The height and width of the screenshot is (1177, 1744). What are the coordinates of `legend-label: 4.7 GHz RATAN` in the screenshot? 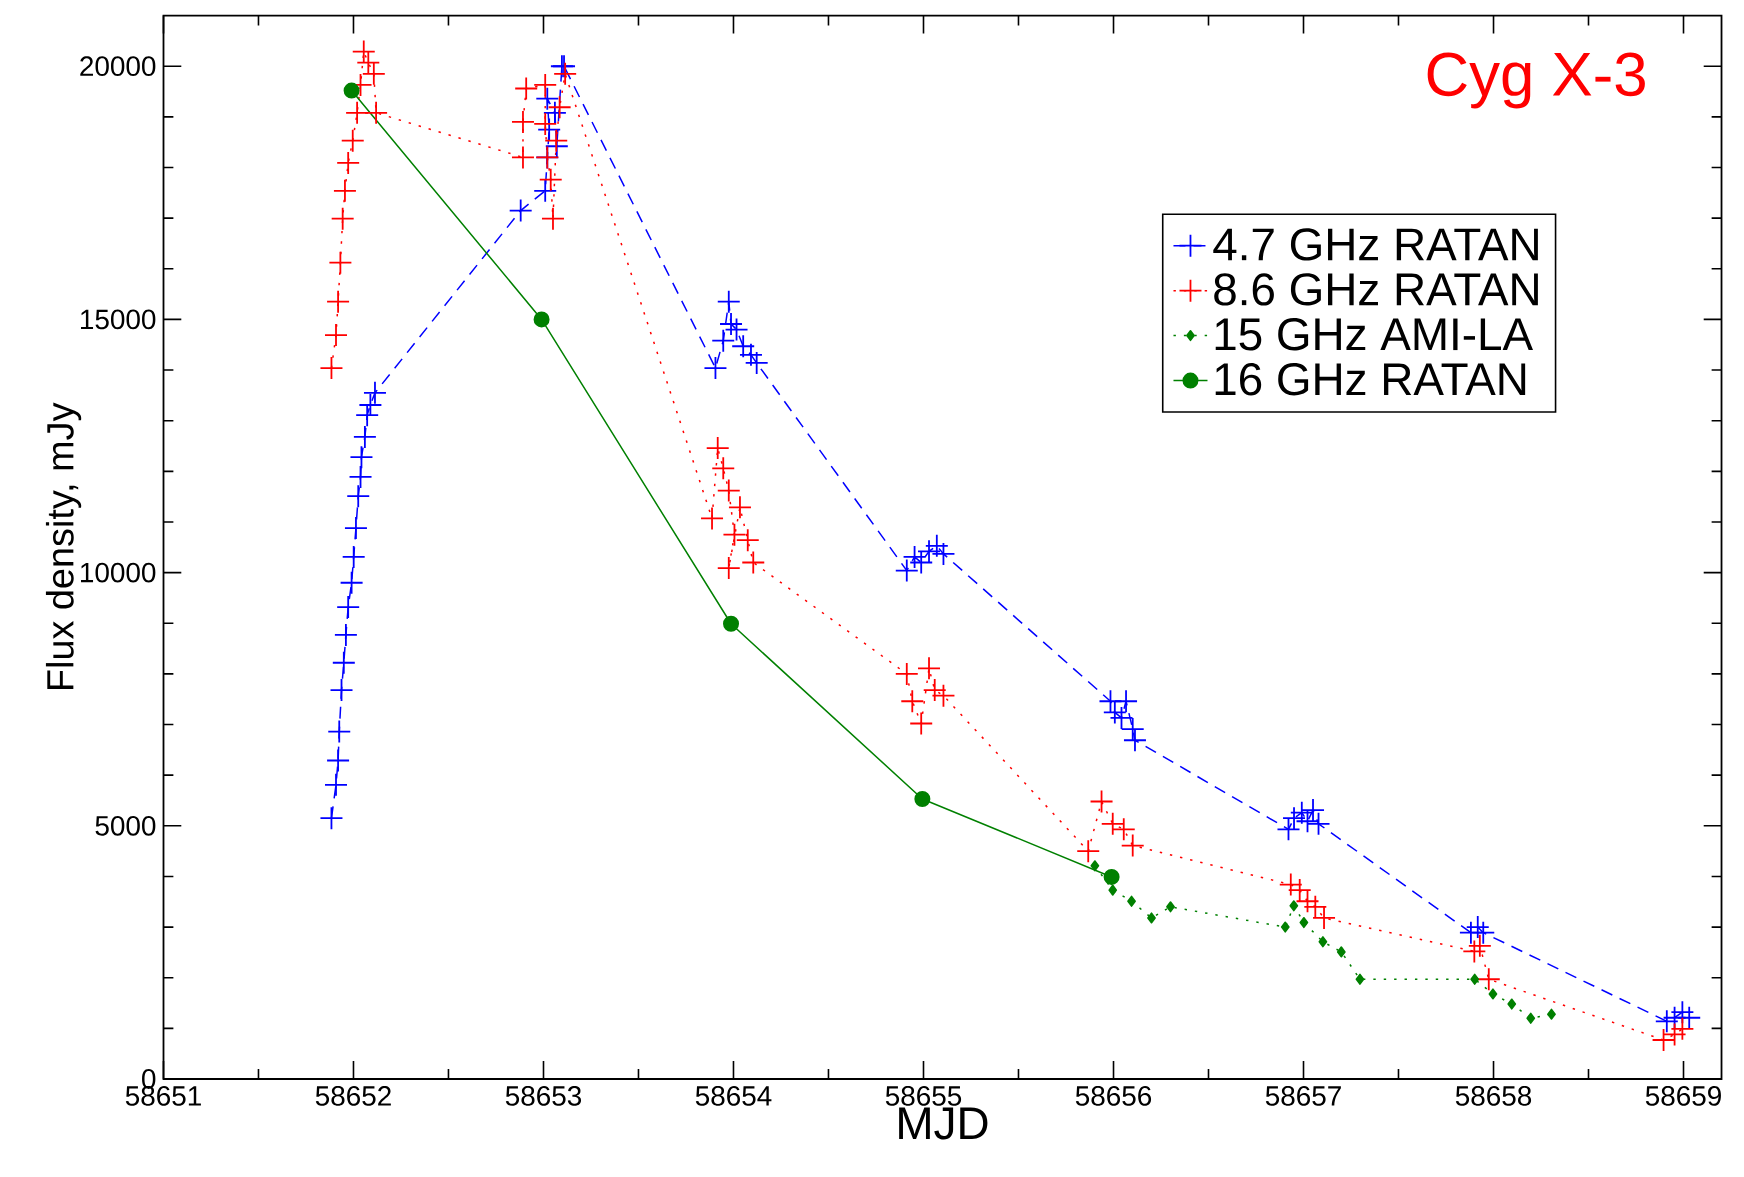 It's located at (1375, 244).